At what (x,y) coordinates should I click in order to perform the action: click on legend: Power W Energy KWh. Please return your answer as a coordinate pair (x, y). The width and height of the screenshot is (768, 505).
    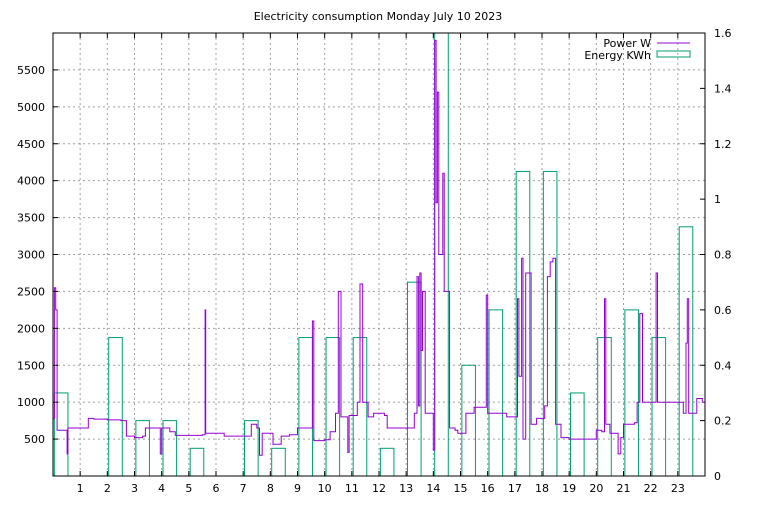
    Looking at the image, I should click on (637, 49).